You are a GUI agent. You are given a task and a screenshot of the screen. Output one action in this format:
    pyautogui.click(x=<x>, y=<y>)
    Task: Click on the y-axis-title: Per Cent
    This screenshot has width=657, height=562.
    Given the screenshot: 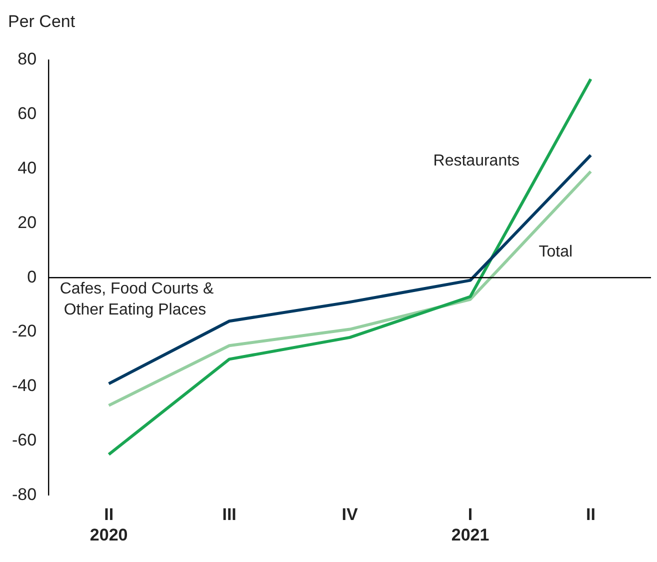 What is the action you would take?
    pyautogui.click(x=42, y=21)
    